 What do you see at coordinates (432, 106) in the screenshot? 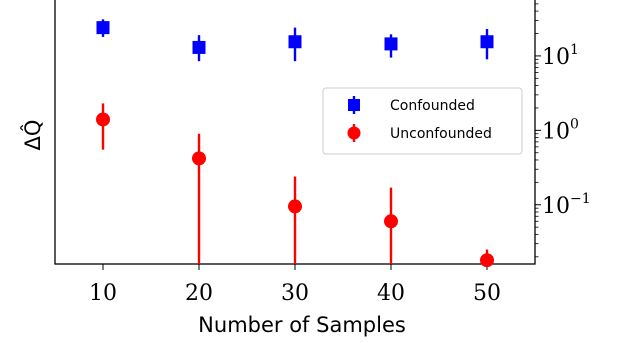
I see `legend-label: Confounded` at bounding box center [432, 106].